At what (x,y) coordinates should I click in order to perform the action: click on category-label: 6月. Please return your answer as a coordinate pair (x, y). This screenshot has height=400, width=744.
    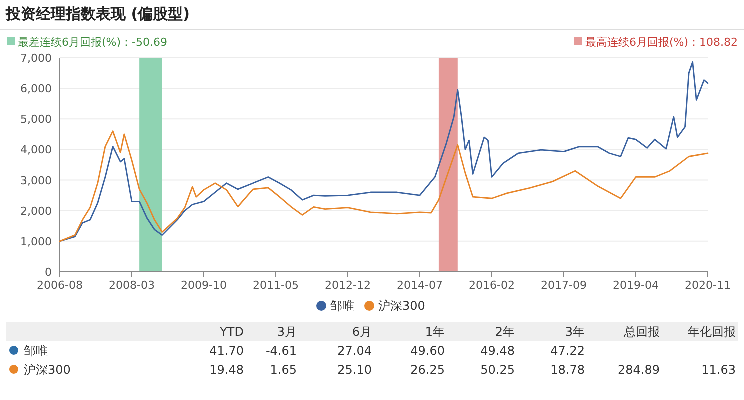
    Looking at the image, I should click on (362, 332).